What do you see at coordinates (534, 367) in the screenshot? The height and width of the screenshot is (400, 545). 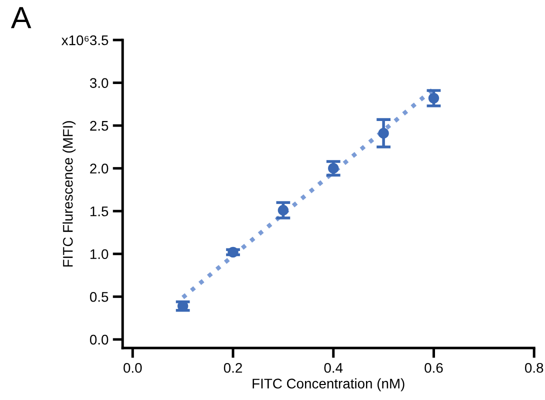 I see `x-tick-label: 0.8` at bounding box center [534, 367].